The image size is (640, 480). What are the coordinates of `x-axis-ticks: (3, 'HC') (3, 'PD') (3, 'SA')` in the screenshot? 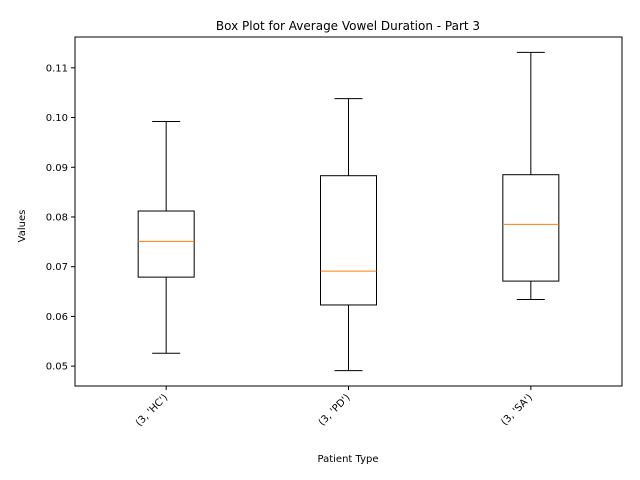 It's located at (334, 407).